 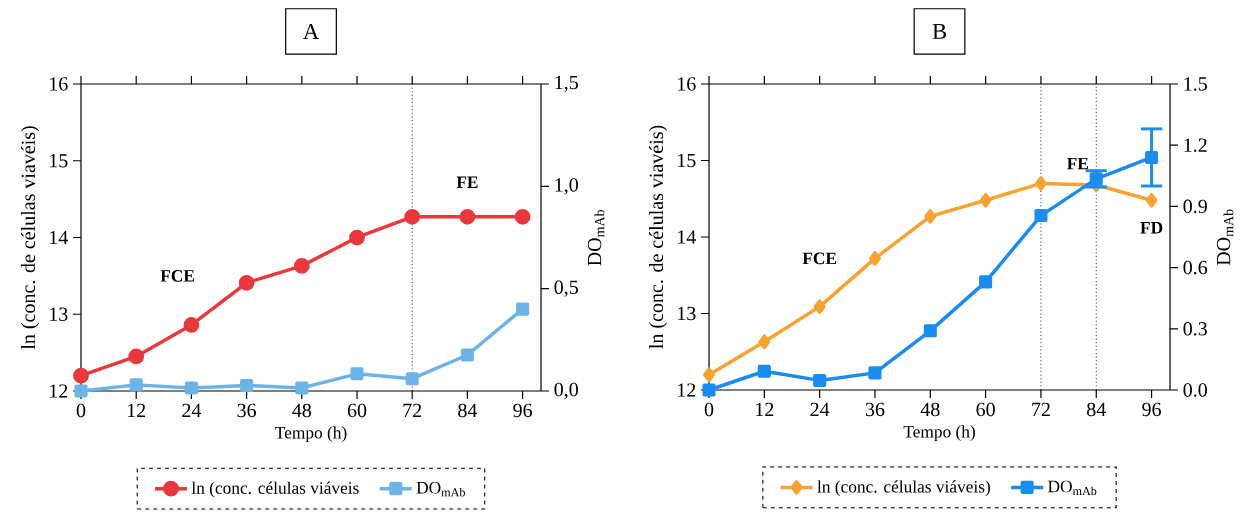 What do you see at coordinates (1195, 329) in the screenshot?
I see `y2-tick-label: 0.3` at bounding box center [1195, 329].